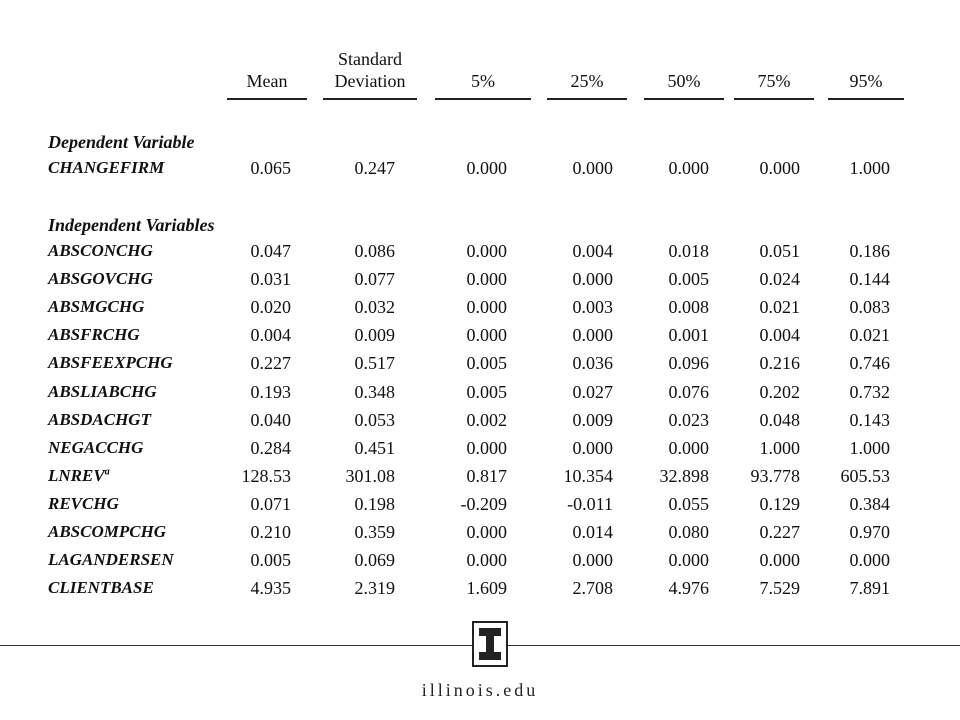 The image size is (960, 720). What do you see at coordinates (870, 307) in the screenshot?
I see `value-cell: 0.083` at bounding box center [870, 307].